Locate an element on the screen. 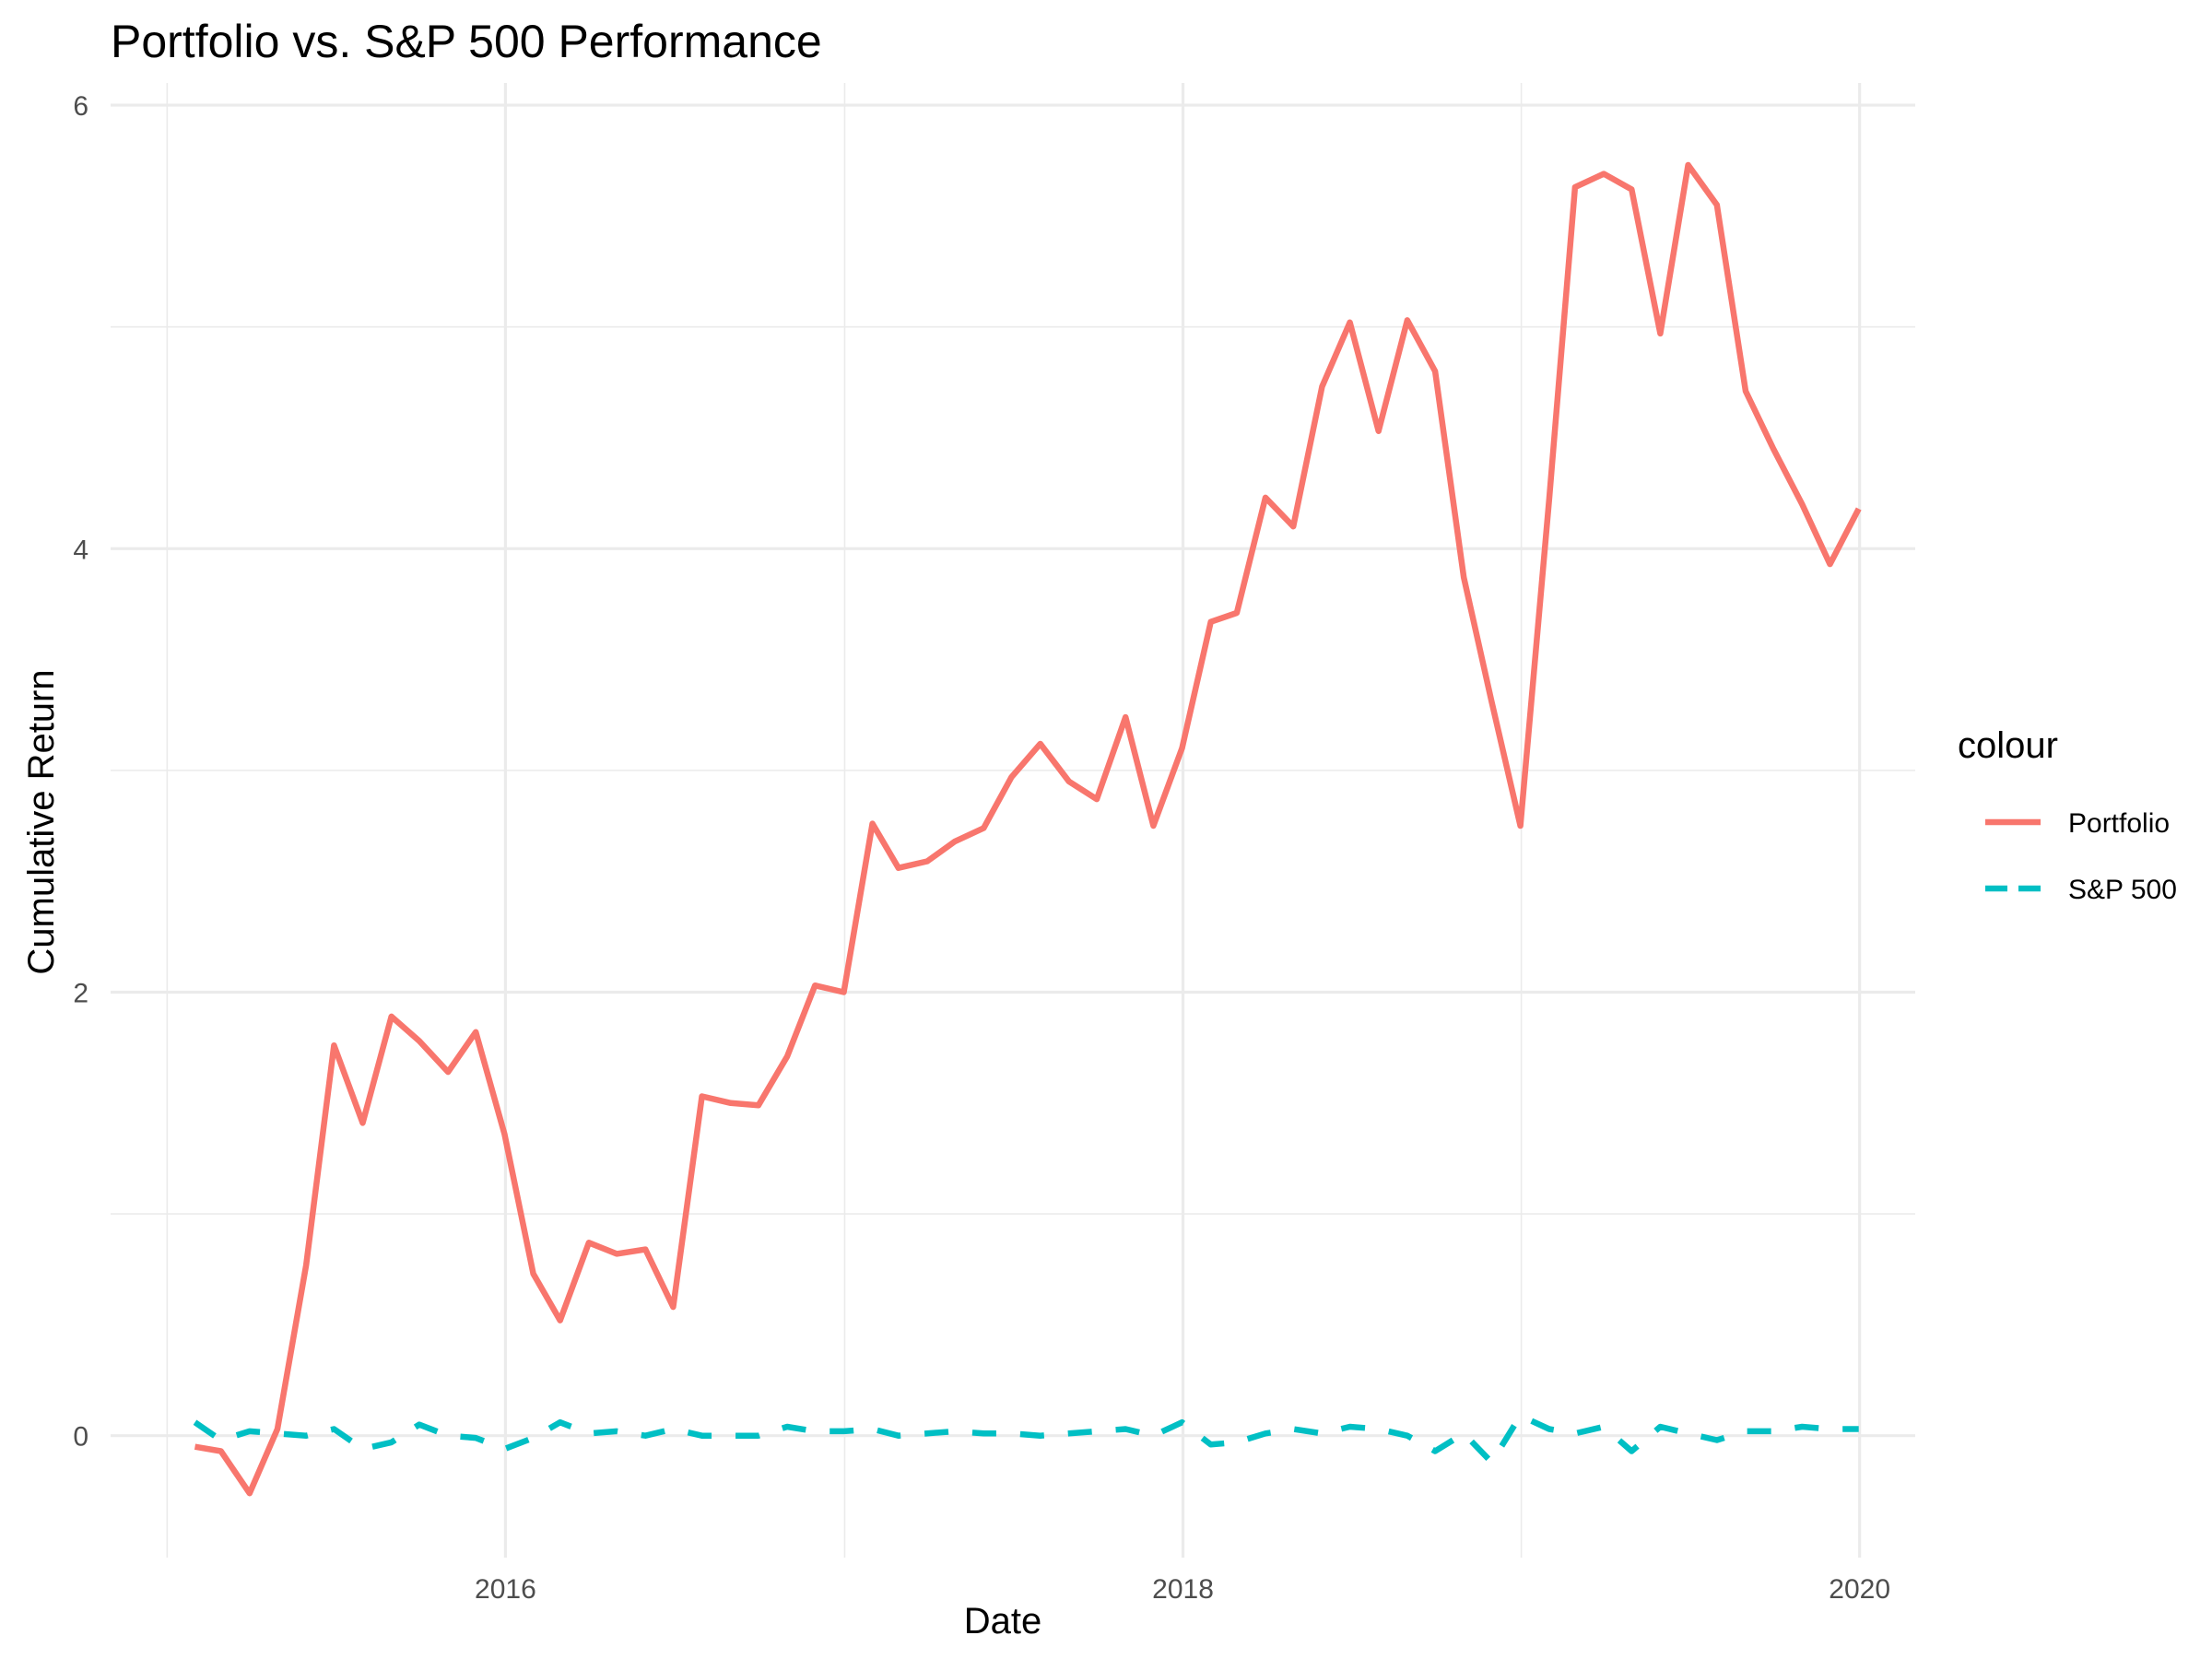 The height and width of the screenshot is (1659, 2212). y-axis-label: Cumulative Return is located at coordinates (41, 821).